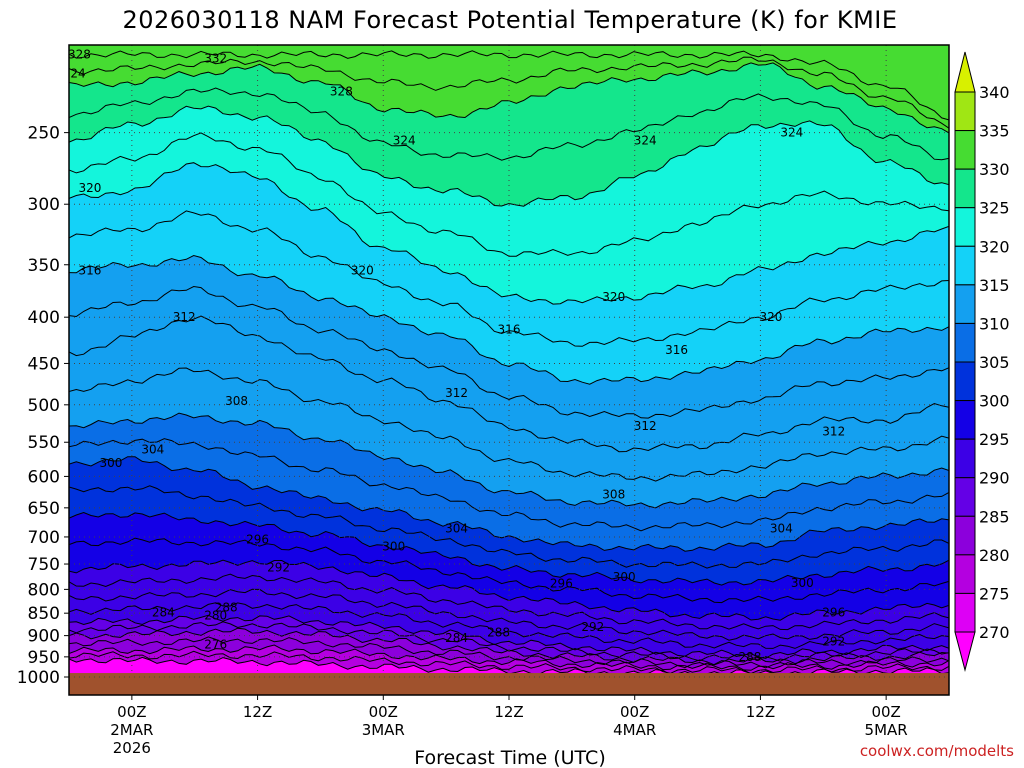 The height and width of the screenshot is (768, 1024). I want to click on y-tick-label: 600, so click(44, 477).